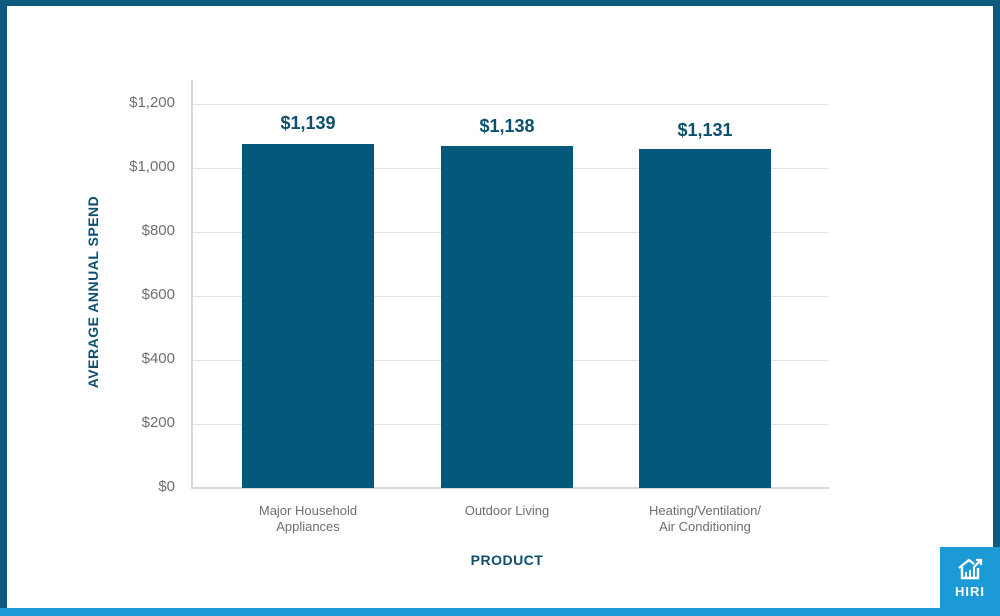 Image resolution: width=1000 pixels, height=616 pixels. I want to click on x-category-label: Heating/Ventilation/ Air Conditioning, so click(705, 518).